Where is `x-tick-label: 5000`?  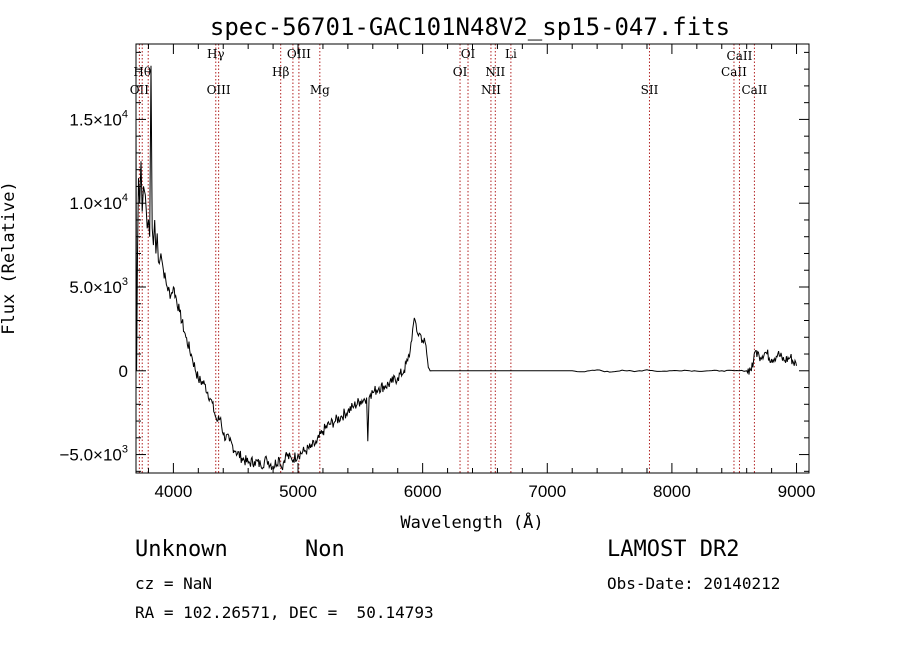 x-tick-label: 5000 is located at coordinates (298, 491).